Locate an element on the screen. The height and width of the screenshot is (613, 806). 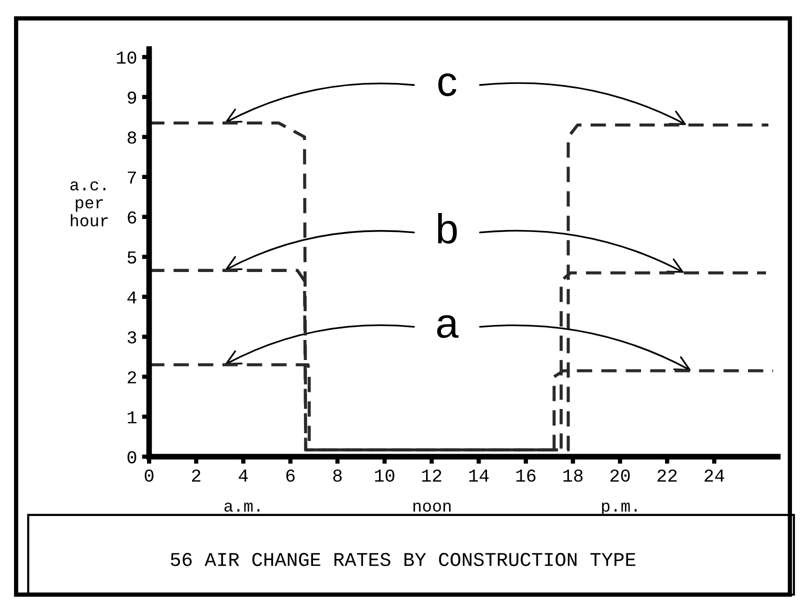
x-tick-label: 24 is located at coordinates (714, 476).